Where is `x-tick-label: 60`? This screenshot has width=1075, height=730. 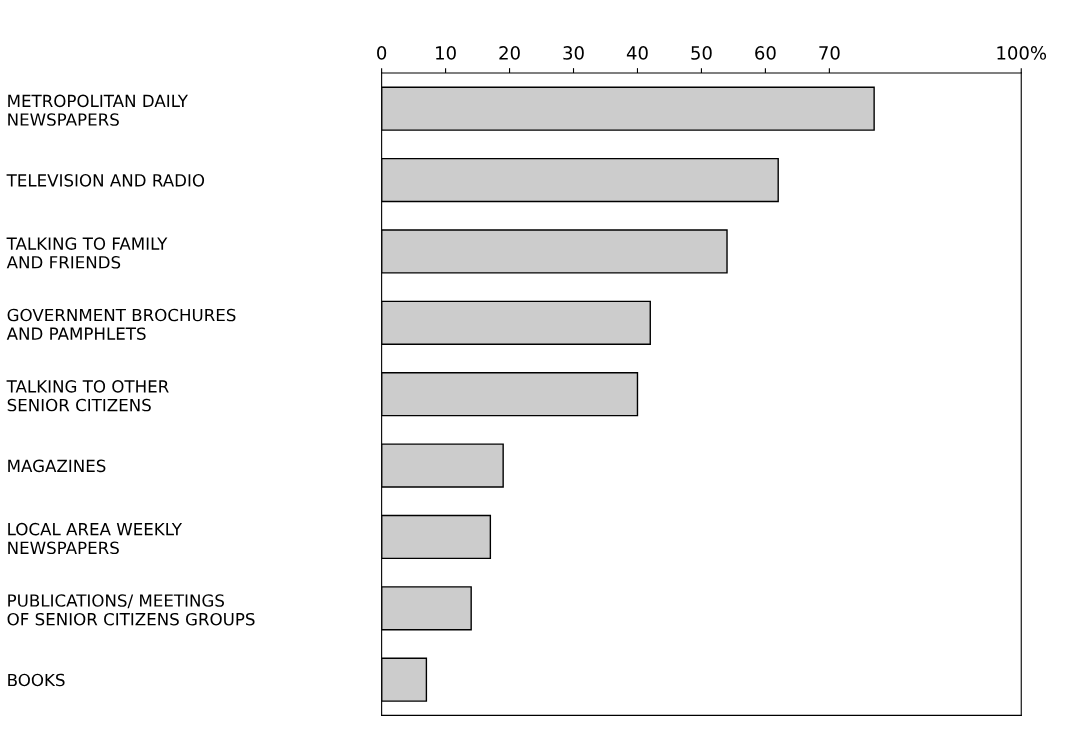
x-tick-label: 60 is located at coordinates (765, 53).